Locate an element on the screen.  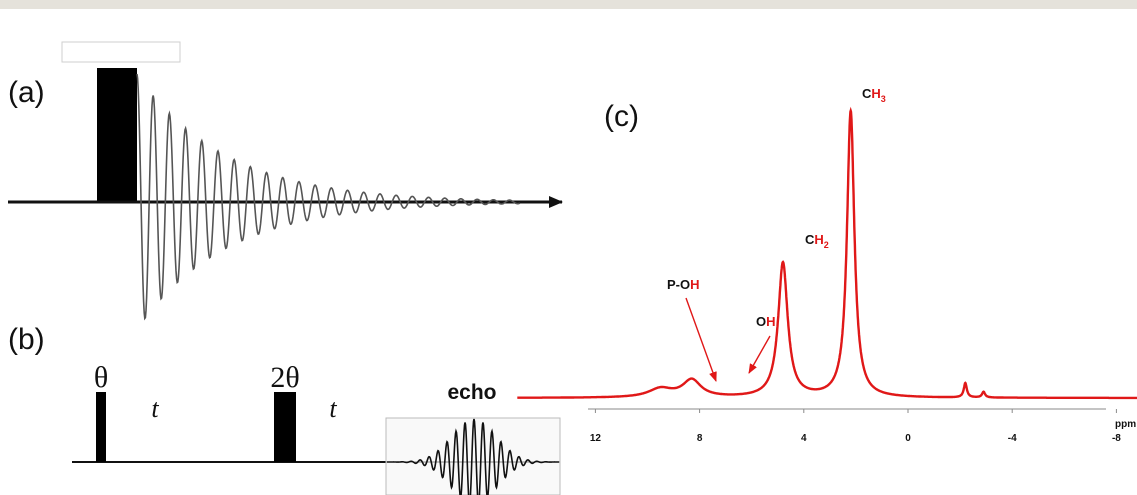
two-theta-label: 2θ is located at coordinates (284, 377).